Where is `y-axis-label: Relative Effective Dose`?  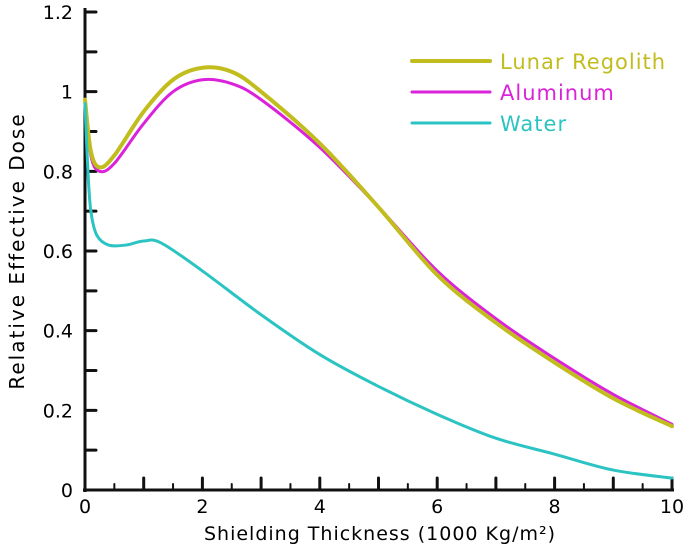 y-axis-label: Relative Effective Dose is located at coordinates (17, 250).